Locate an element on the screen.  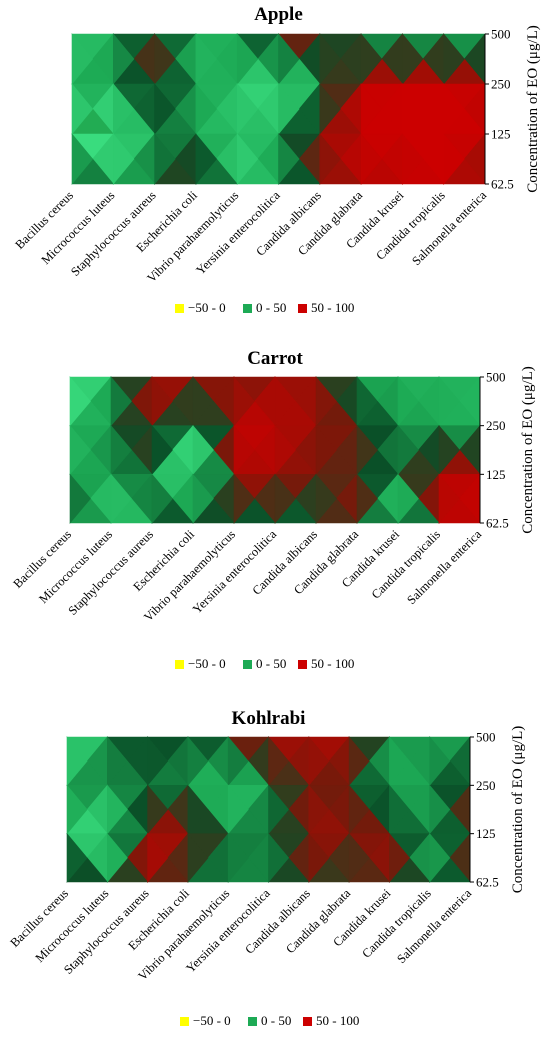
chart-title: Carrot is located at coordinates (275, 358).